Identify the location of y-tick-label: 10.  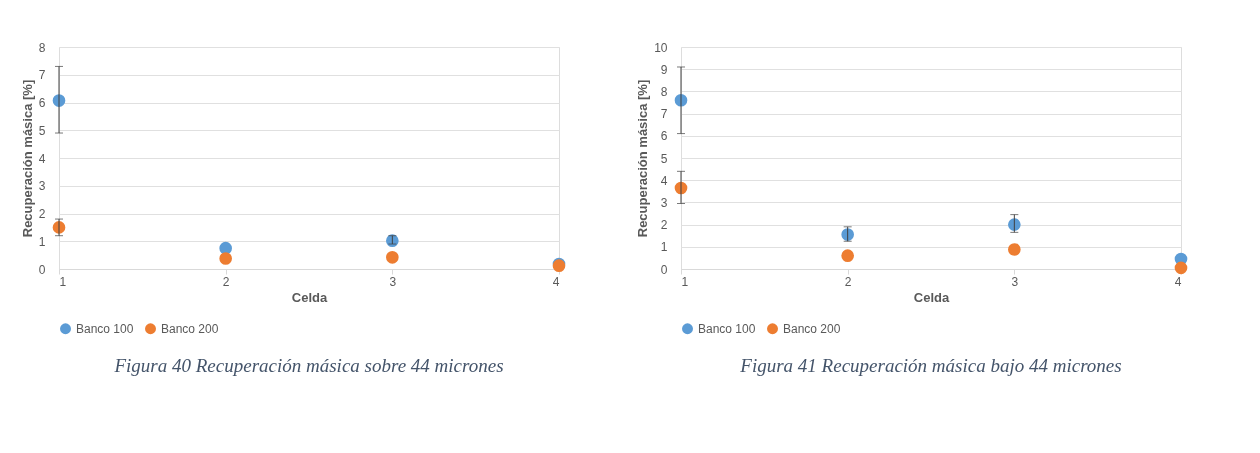
(661, 47).